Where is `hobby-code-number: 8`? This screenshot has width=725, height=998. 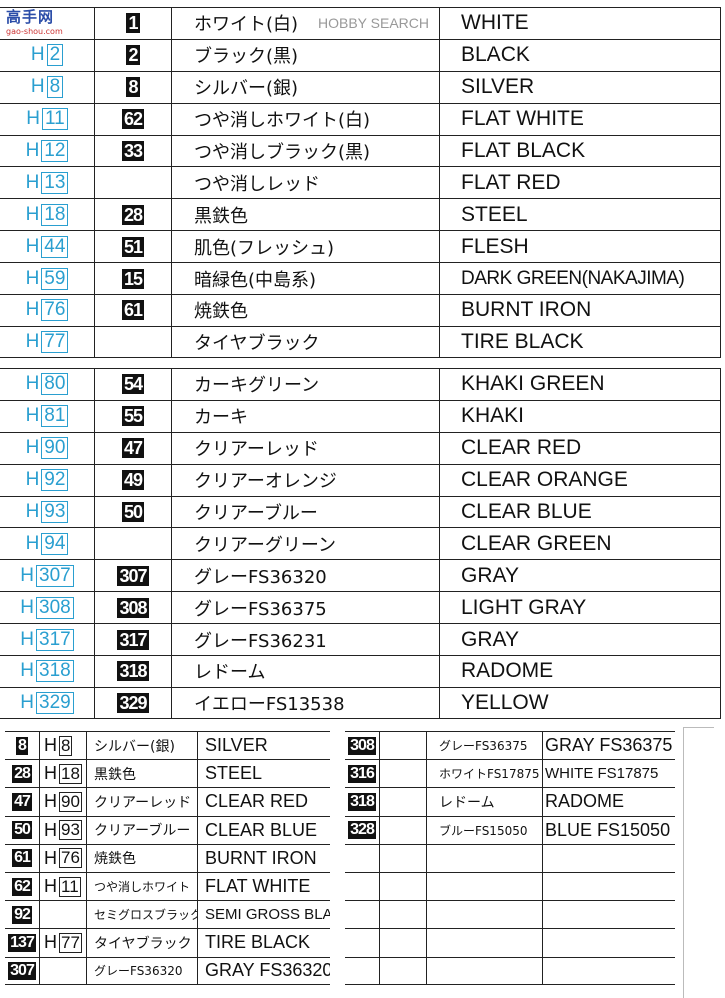 hobby-code-number: 8 is located at coordinates (66, 745).